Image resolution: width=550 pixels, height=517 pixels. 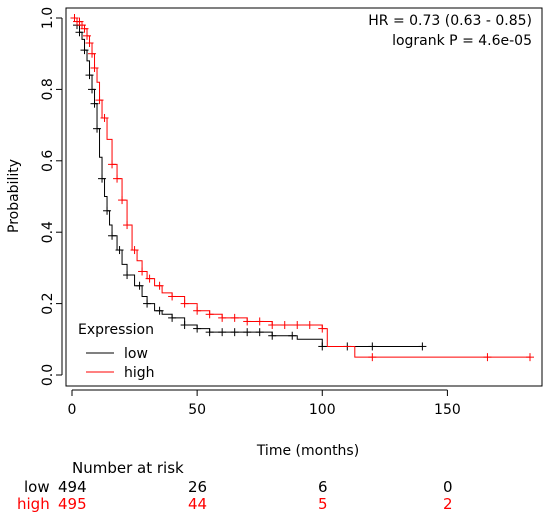 I want to click on risk-value: 495, so click(x=72, y=504).